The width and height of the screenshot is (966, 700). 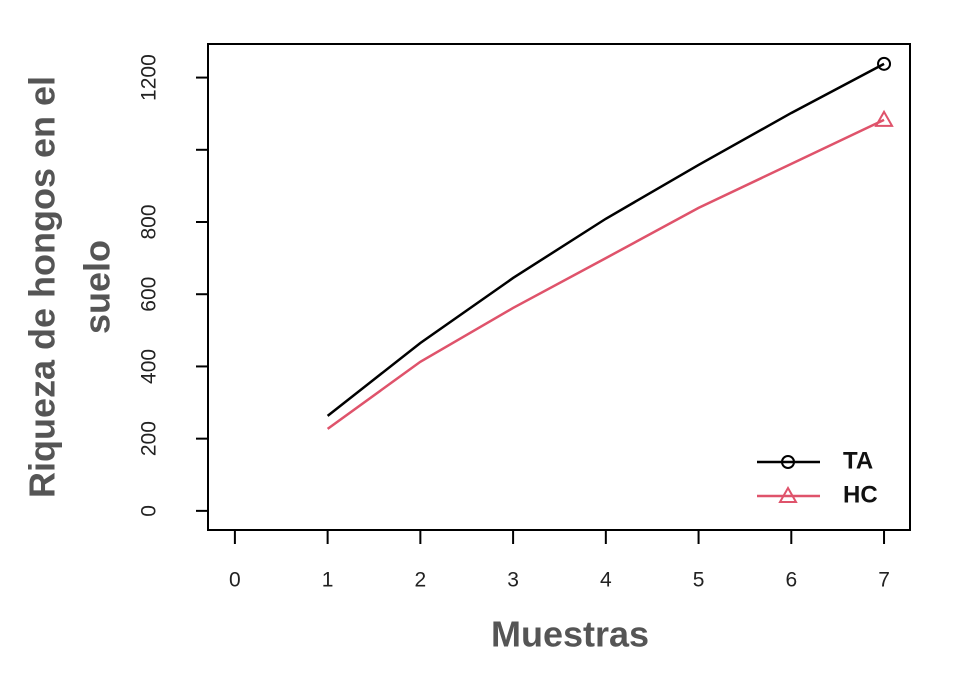 What do you see at coordinates (42, 287) in the screenshot?
I see `y-axis-title: Riqueza de hongos en el` at bounding box center [42, 287].